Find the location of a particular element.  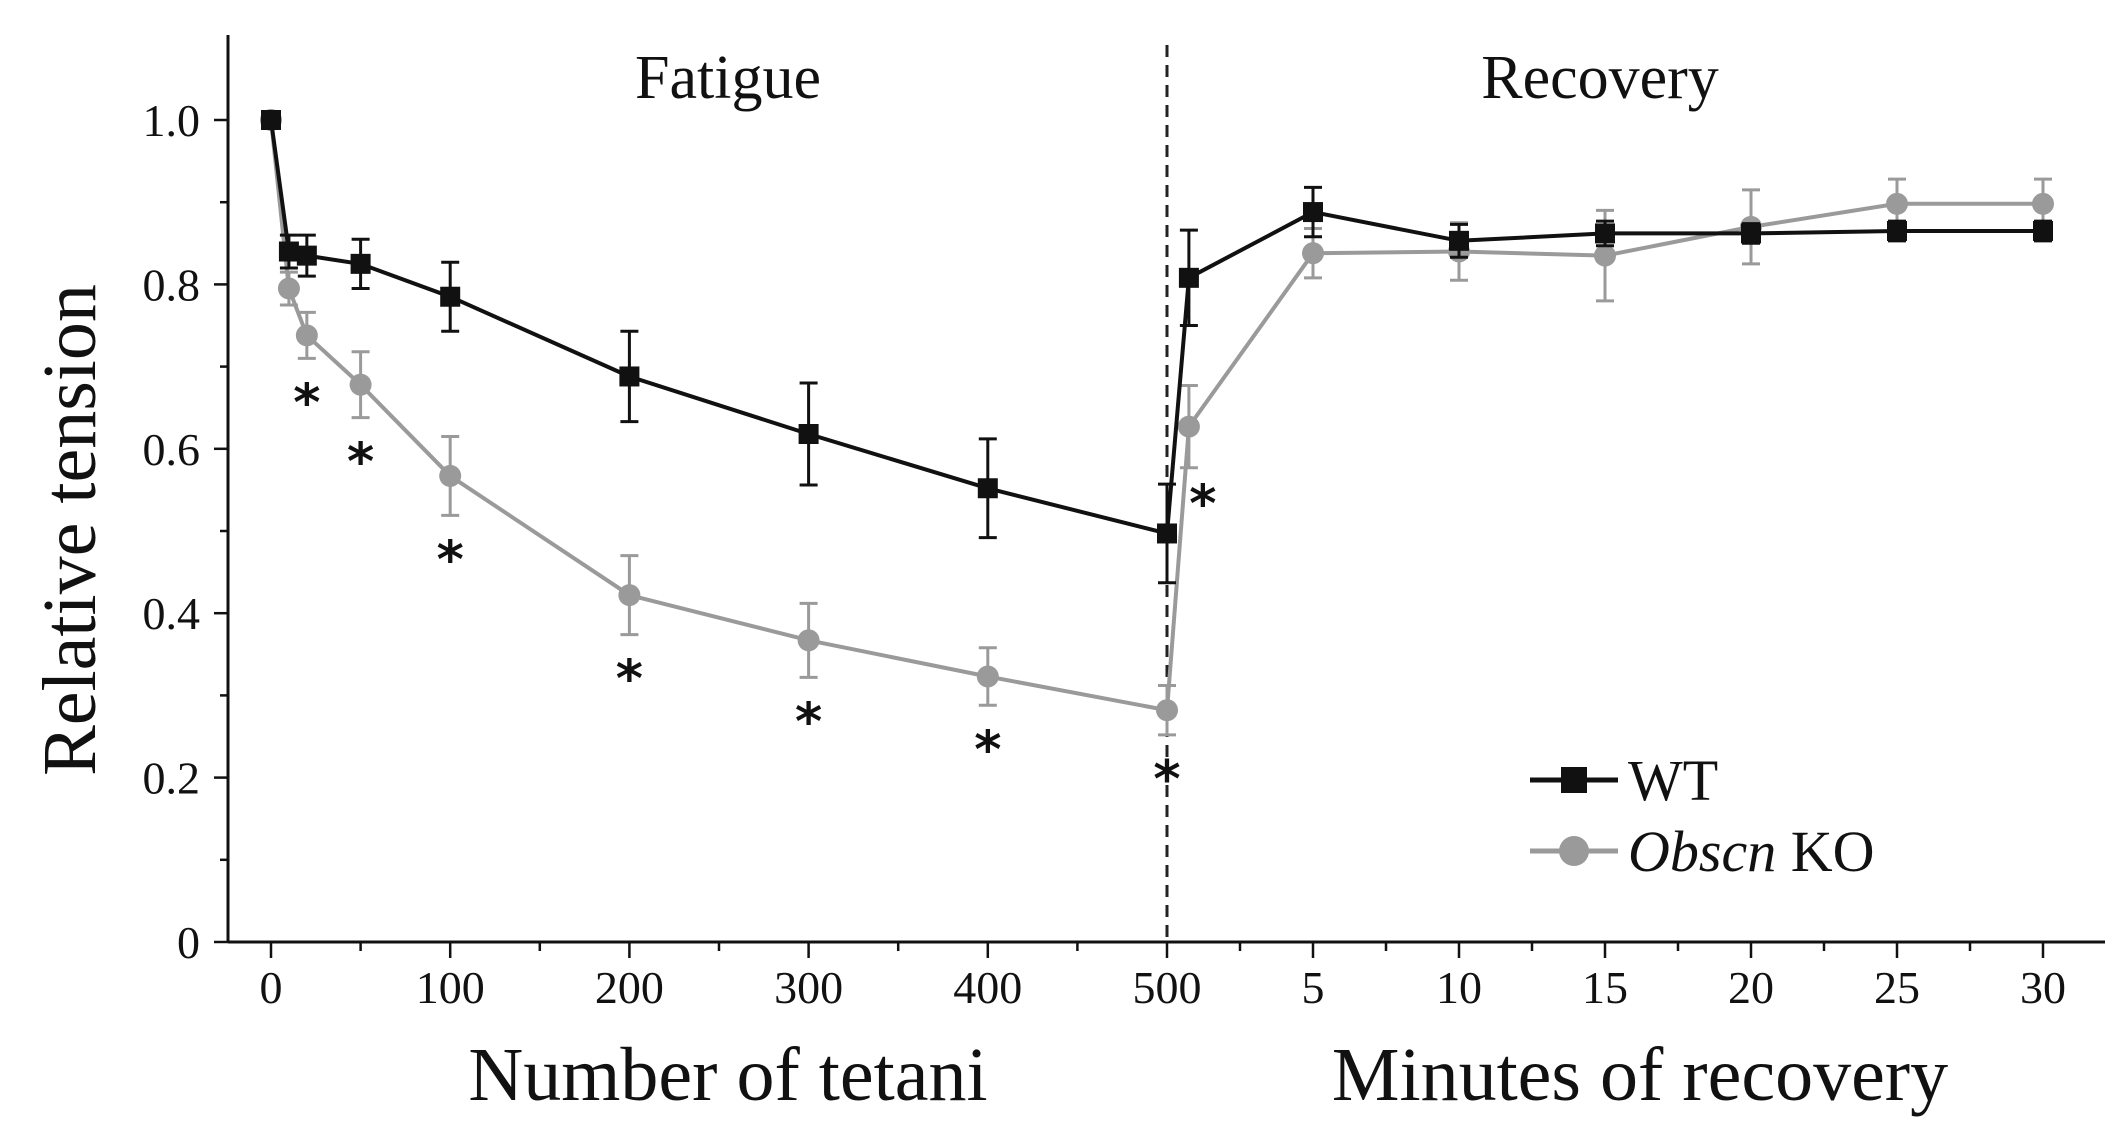

legend-label-obscn-ko: Obscn KO is located at coordinates (1751, 851).